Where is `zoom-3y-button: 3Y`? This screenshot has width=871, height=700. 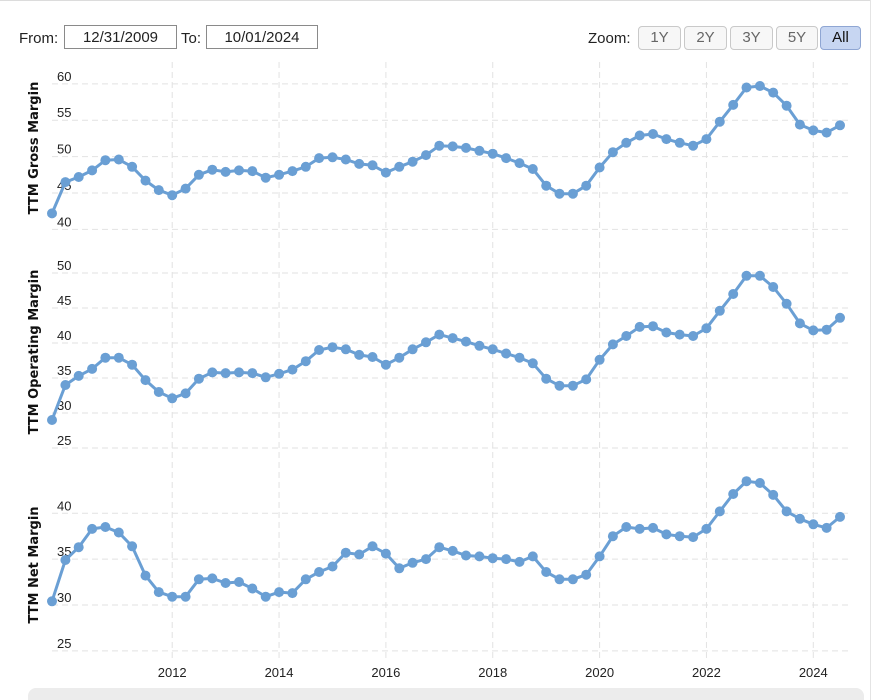
zoom-3y-button: 3Y is located at coordinates (751, 38).